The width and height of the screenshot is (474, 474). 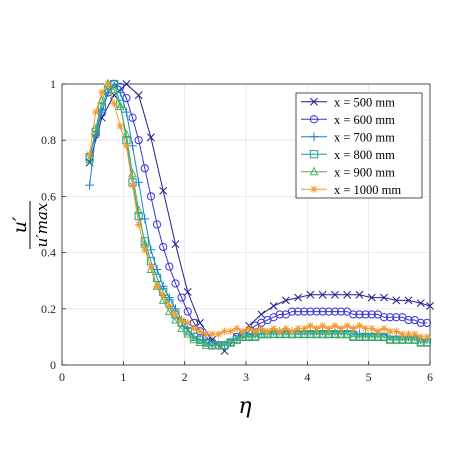 I want to click on legend-label: x = 600 mm, so click(x=364, y=120).